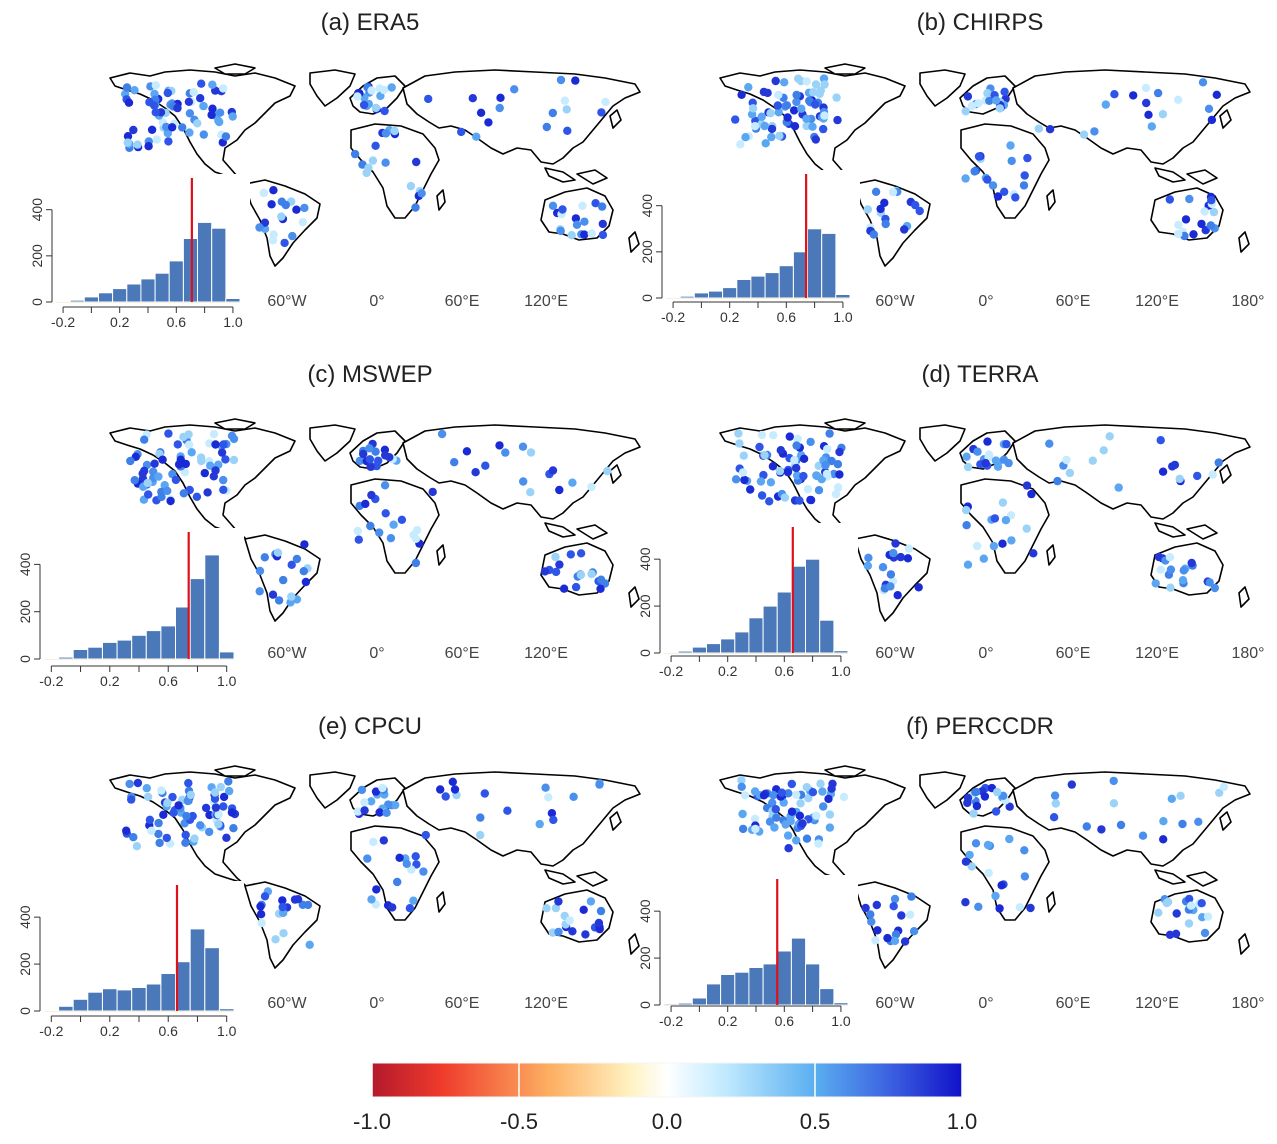 Image resolution: width=1277 pixels, height=1144 pixels. What do you see at coordinates (147, 318) in the screenshot?
I see `x-axis: -0.2 0.2 0.6 1.0` at bounding box center [147, 318].